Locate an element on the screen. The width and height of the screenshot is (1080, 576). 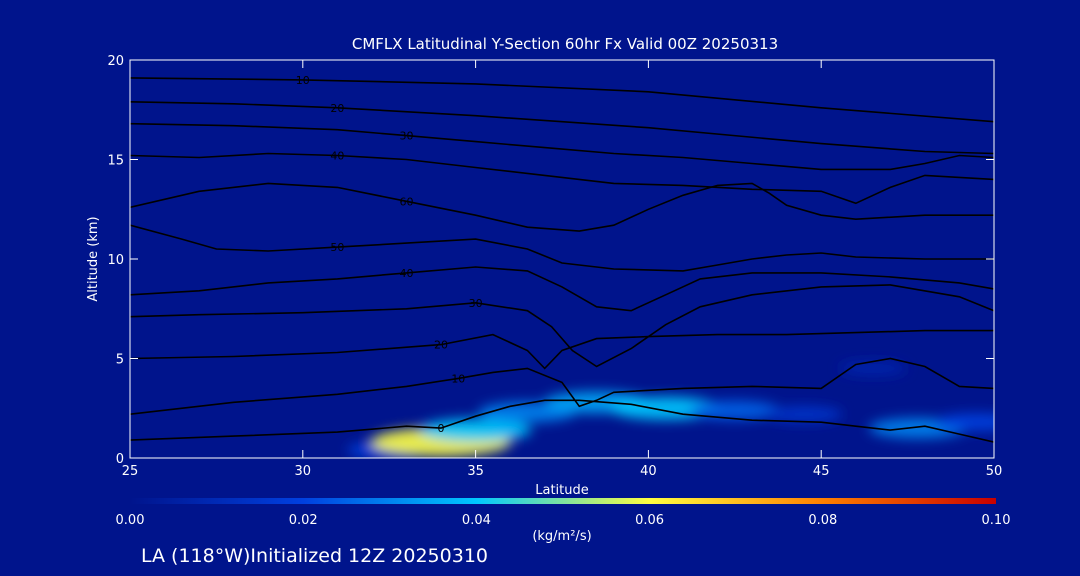
contour-label-8: 20 is located at coordinates (441, 345).